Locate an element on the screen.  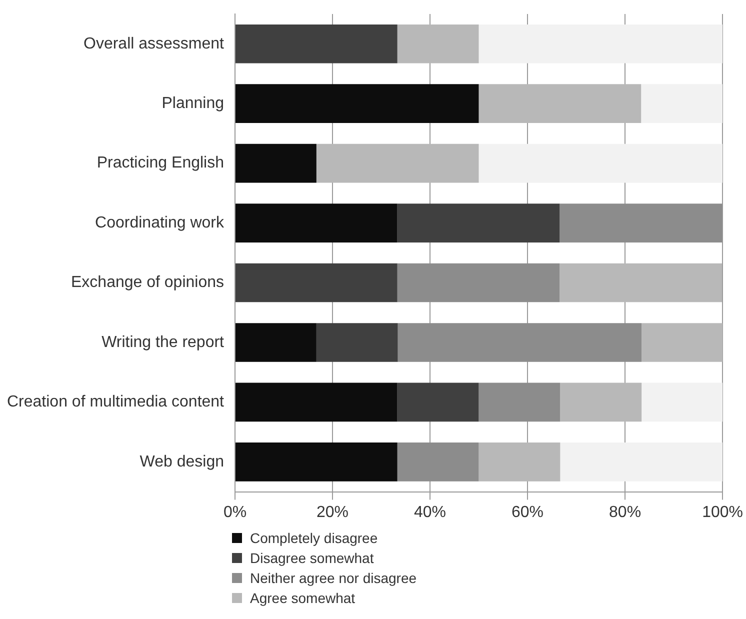
y-tick-label: Planning is located at coordinates (193, 103).